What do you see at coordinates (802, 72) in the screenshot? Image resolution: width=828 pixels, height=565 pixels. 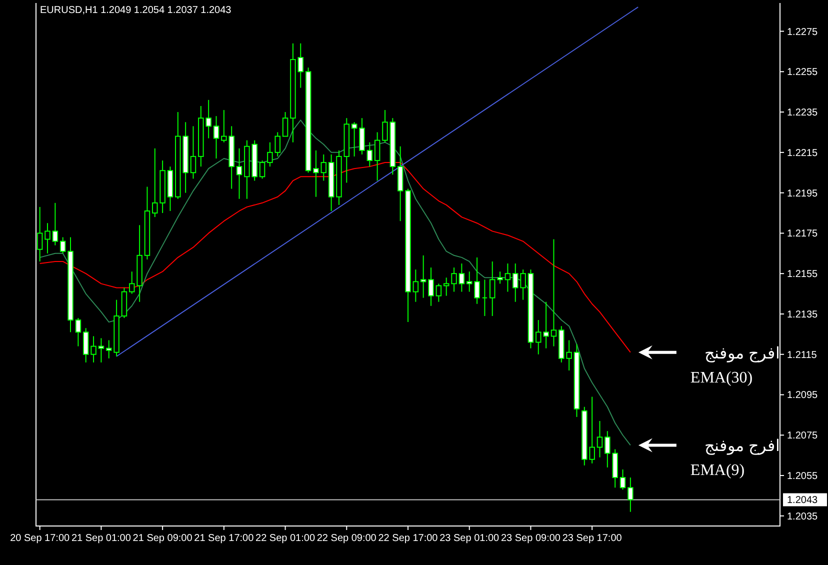 I see `y-tick-label: 1.2255` at bounding box center [802, 72].